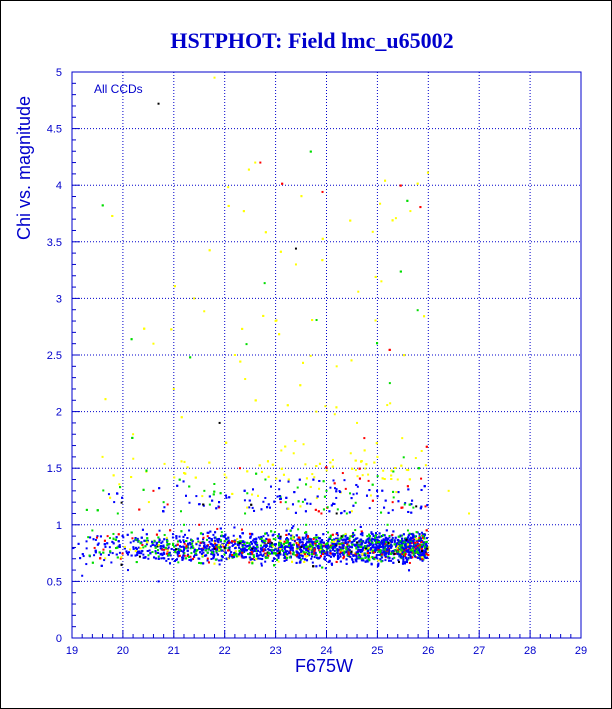 This screenshot has width=612, height=709. What do you see at coordinates (123, 651) in the screenshot?
I see `x-tick-label: 20` at bounding box center [123, 651].